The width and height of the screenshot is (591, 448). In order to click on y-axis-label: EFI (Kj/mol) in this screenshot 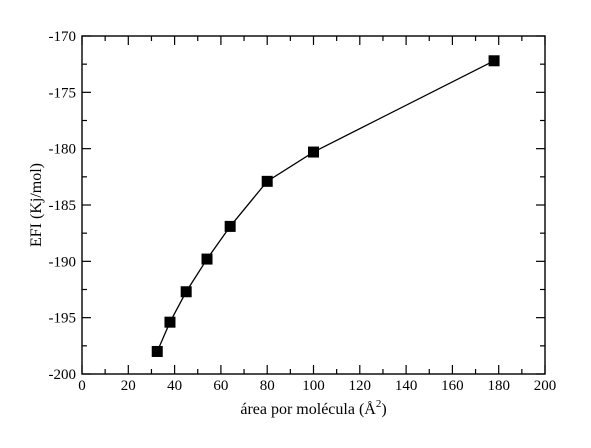, I will do `click(36, 205)`.